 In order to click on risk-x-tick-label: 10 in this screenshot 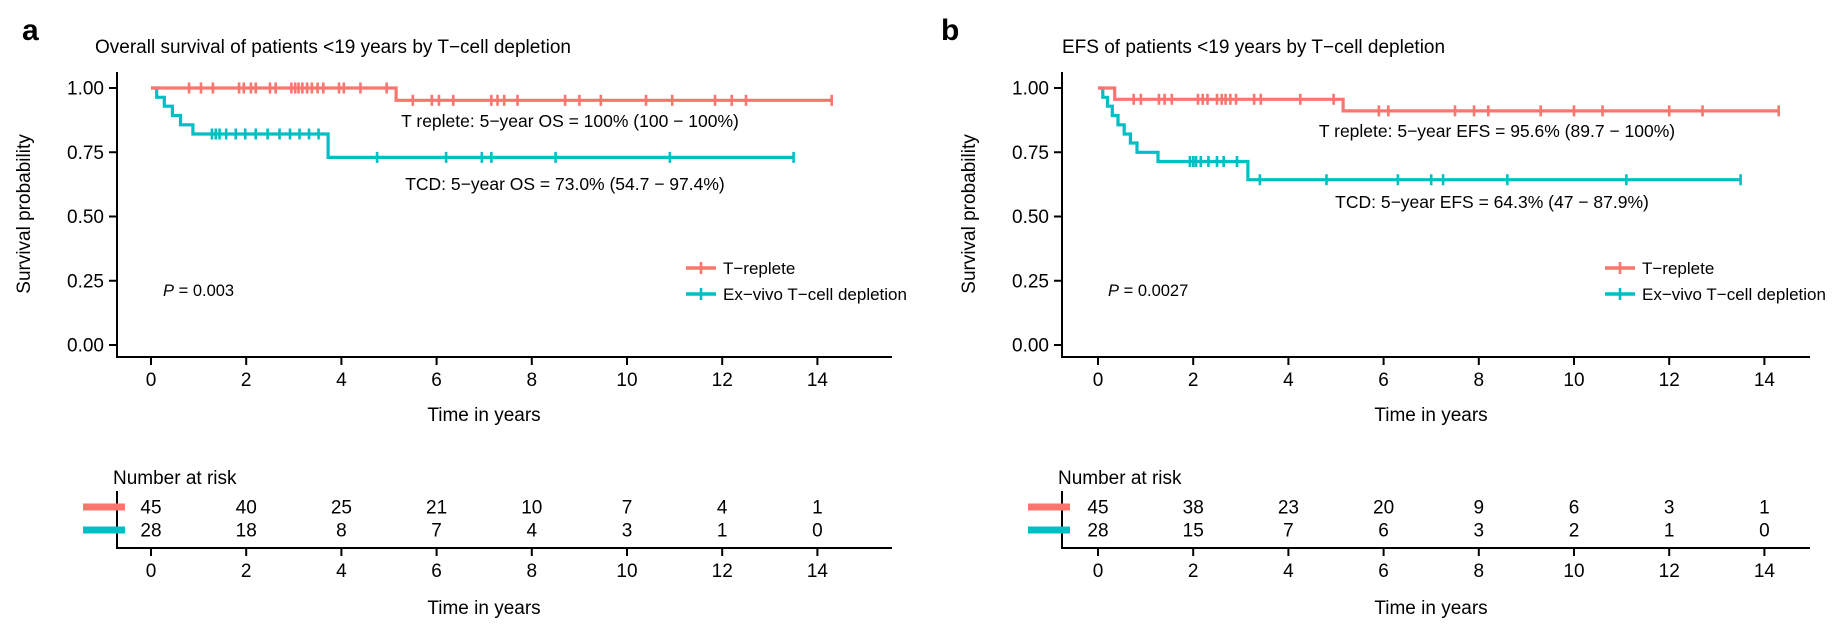, I will do `click(626, 571)`.